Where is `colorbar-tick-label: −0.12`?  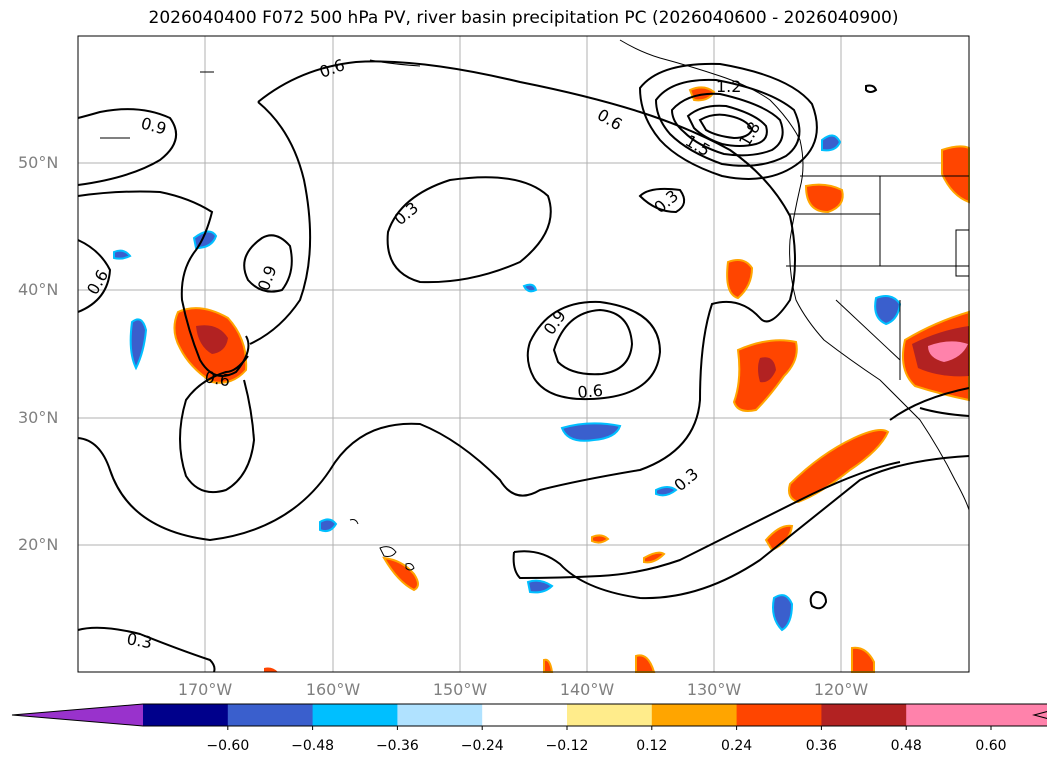
colorbar-tick-label: −0.12 is located at coordinates (567, 746).